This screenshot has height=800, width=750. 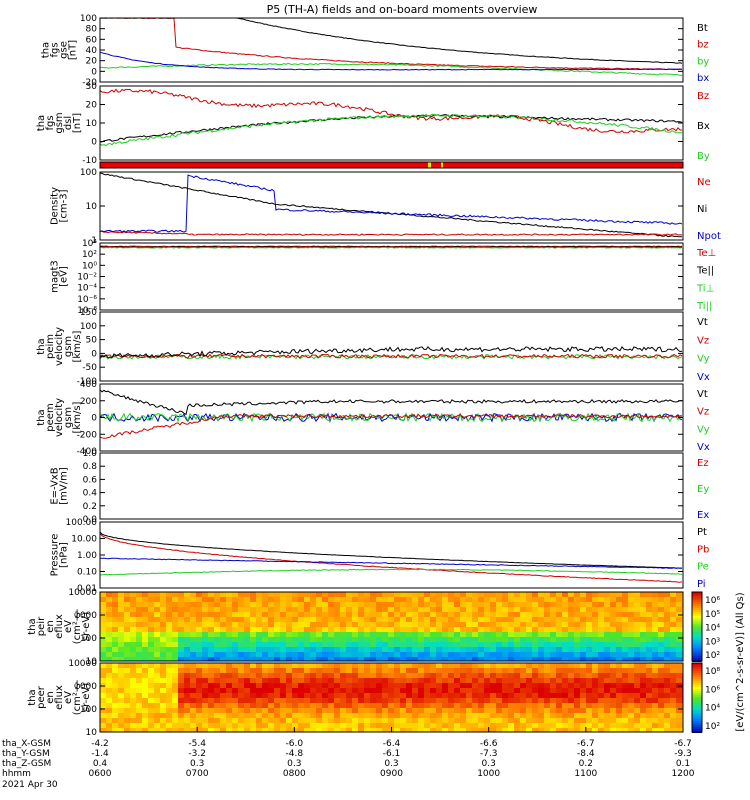 What do you see at coordinates (87, 589) in the screenshot?
I see `y-tick-label: 0.01` at bounding box center [87, 589].